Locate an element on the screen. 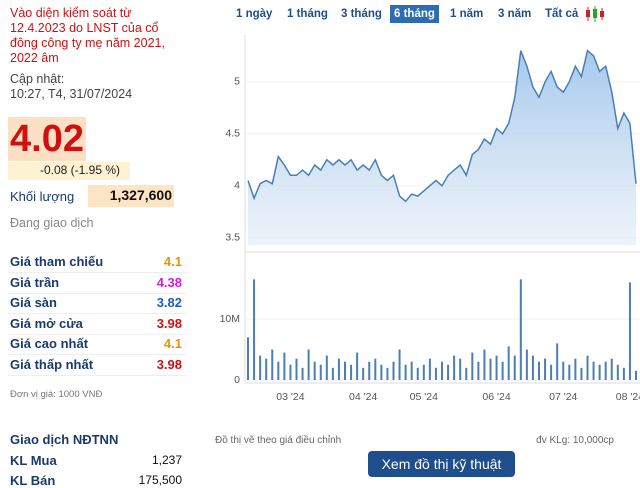 This screenshot has width=640, height=488. x-tick-label: 03 '24 is located at coordinates (290, 397).